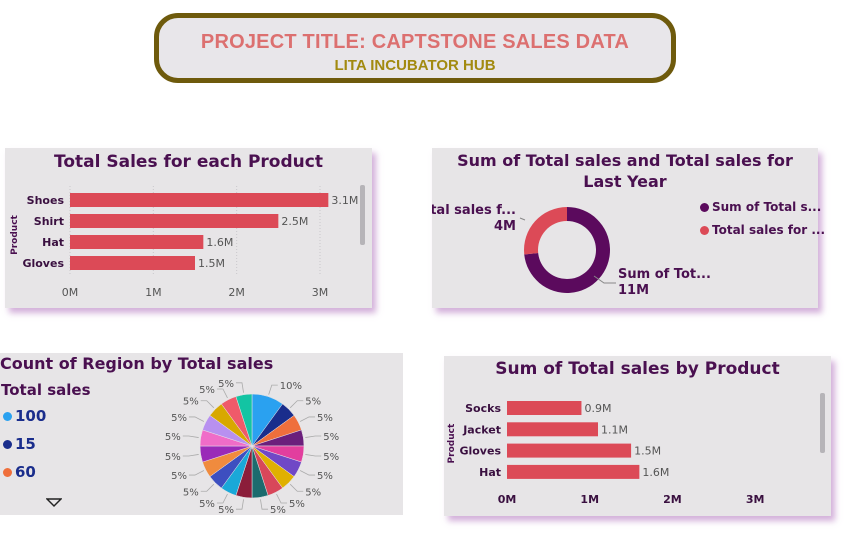 This screenshot has width=858, height=558. What do you see at coordinates (294, 221) in the screenshot?
I see `data-label: 2.5M` at bounding box center [294, 221].